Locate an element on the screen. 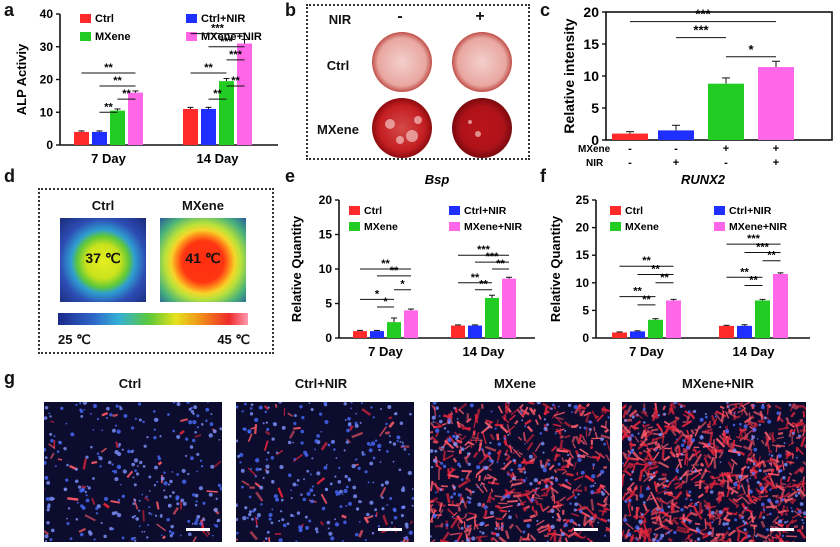 The height and width of the screenshot is (547, 840). panel-letter-a: a is located at coordinates (9, 10).